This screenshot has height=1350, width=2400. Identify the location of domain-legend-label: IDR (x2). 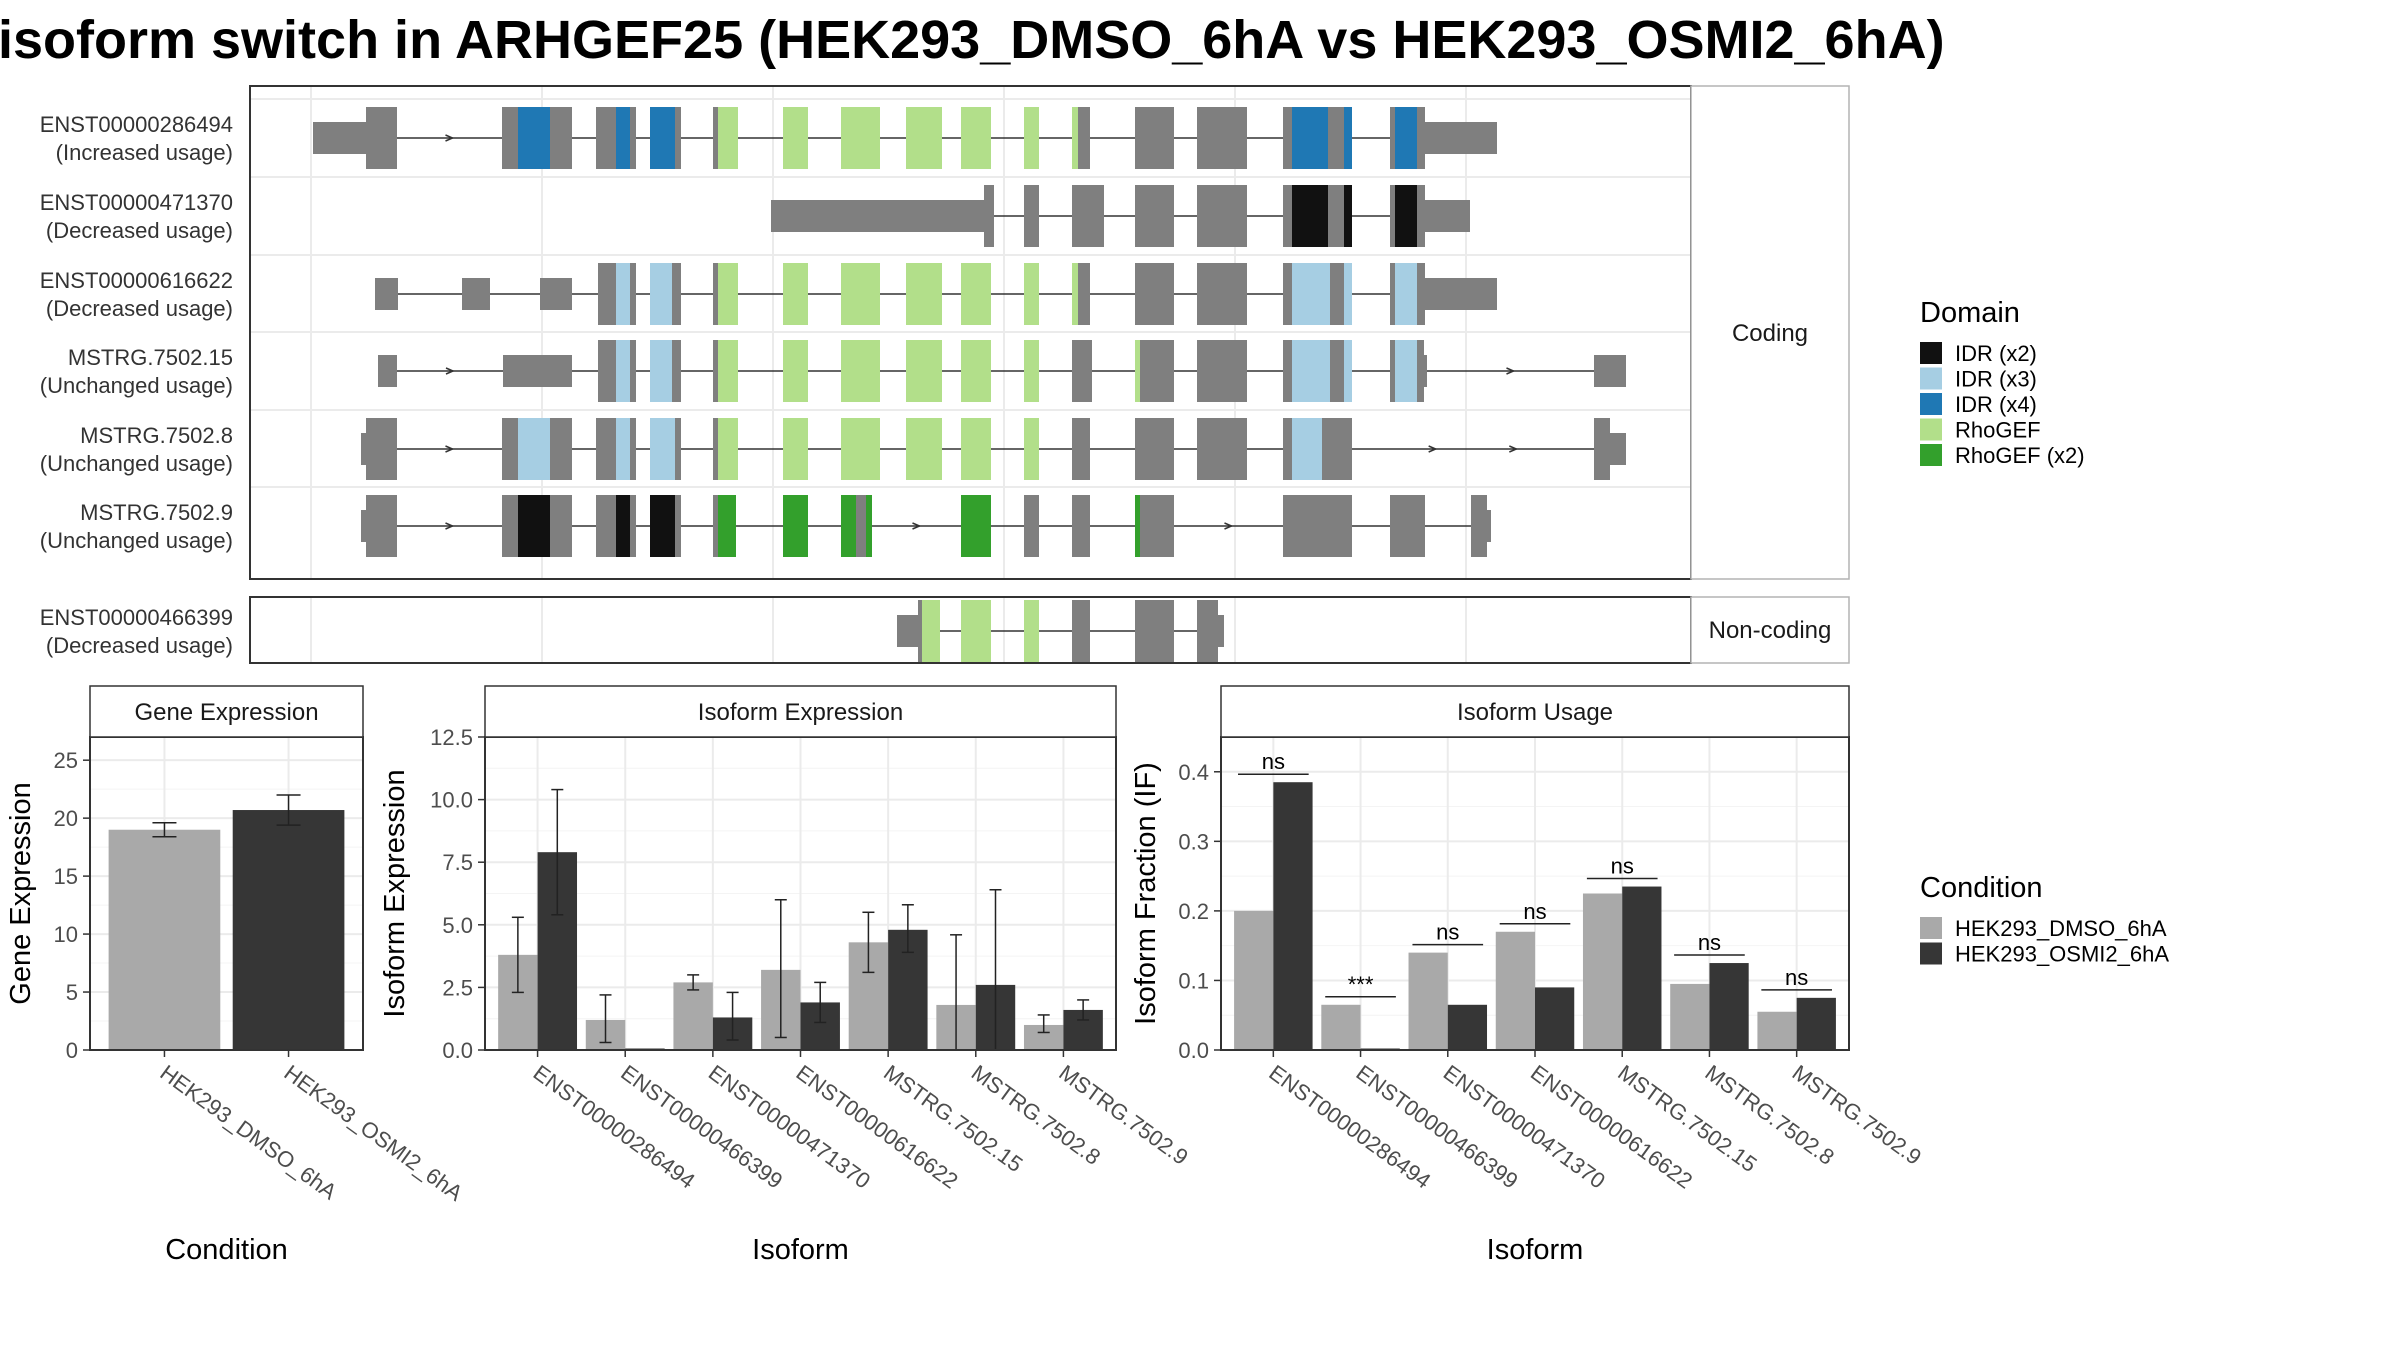
(1996, 353).